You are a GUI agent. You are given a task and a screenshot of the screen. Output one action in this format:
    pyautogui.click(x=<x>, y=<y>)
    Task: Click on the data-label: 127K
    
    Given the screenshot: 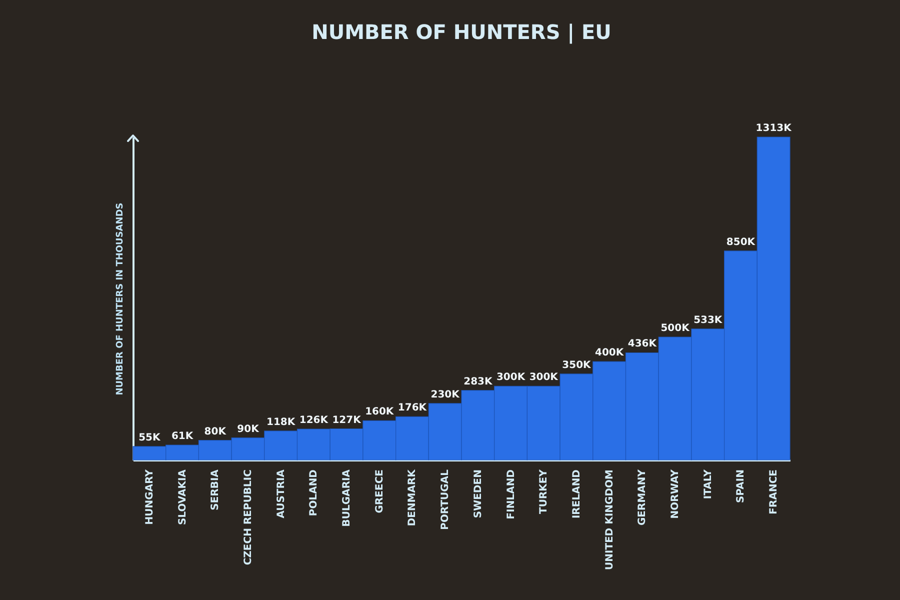 What is the action you would take?
    pyautogui.click(x=347, y=420)
    